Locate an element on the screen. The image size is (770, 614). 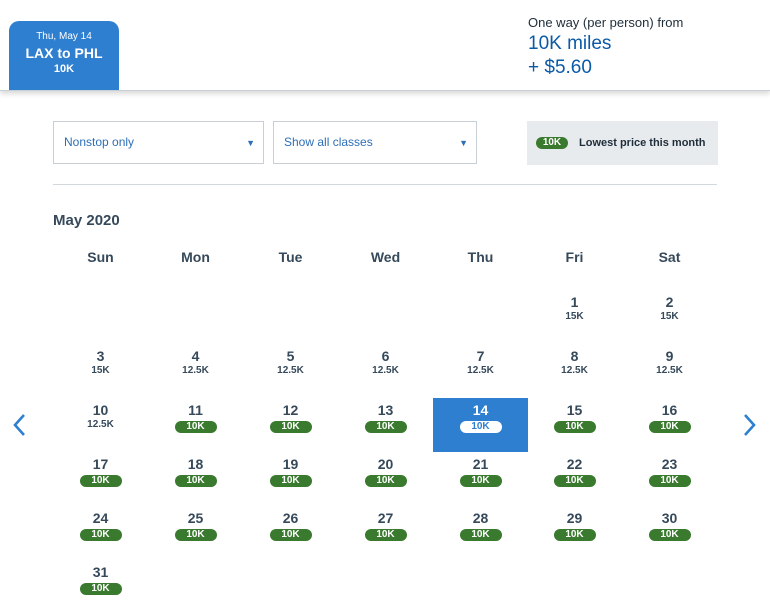
calendar-day: 19 10K is located at coordinates (290, 479).